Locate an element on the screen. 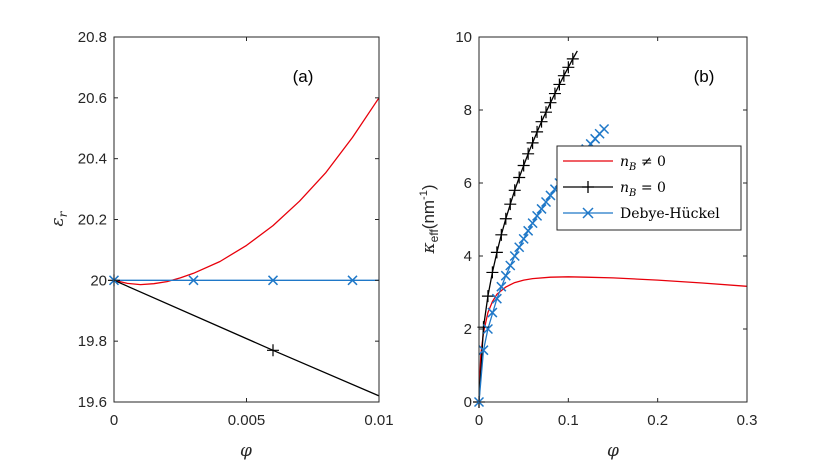  panel-b-ytick-label: 10 is located at coordinates (463, 37).